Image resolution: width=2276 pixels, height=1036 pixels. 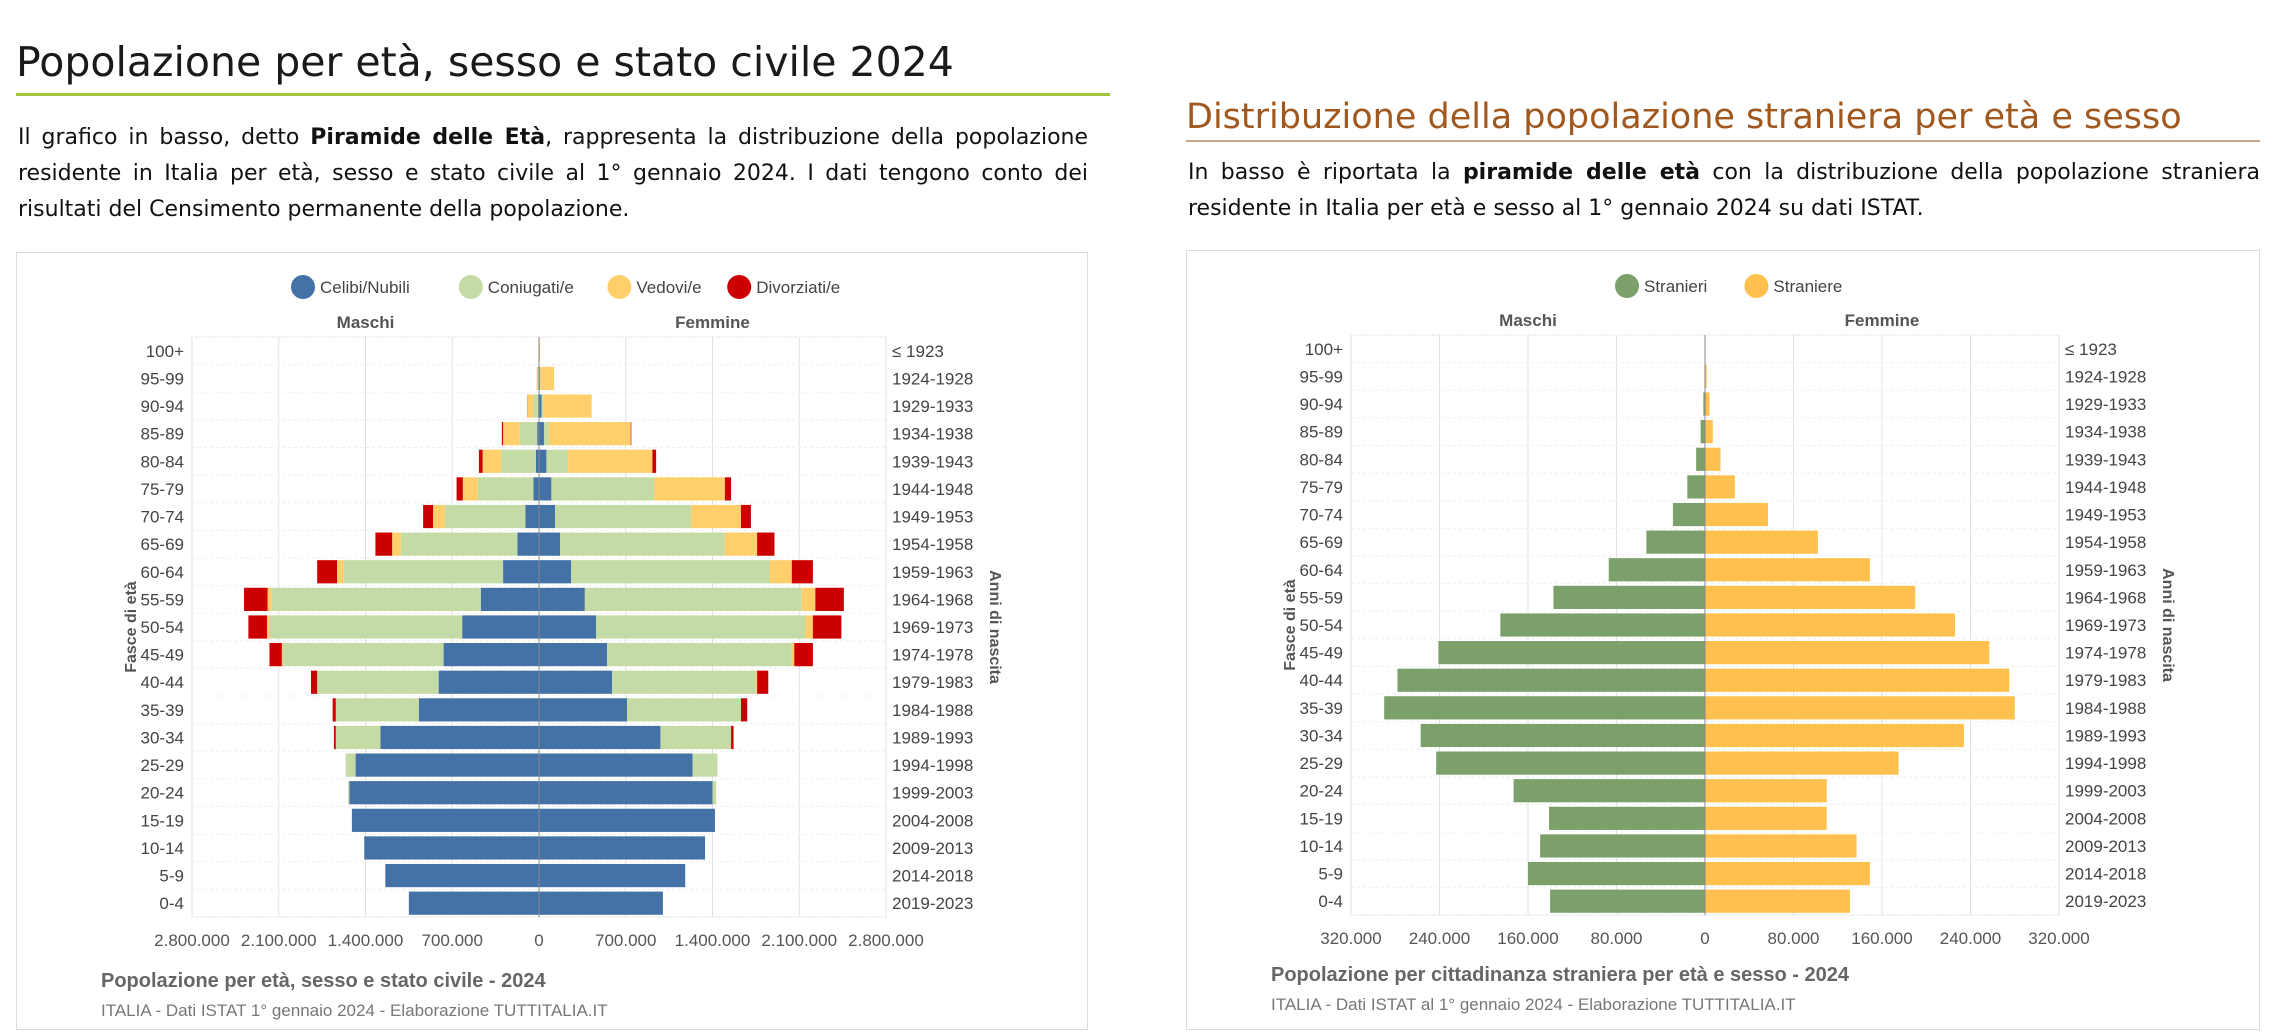 I want to click on age-group-label: 100+, so click(x=165, y=351).